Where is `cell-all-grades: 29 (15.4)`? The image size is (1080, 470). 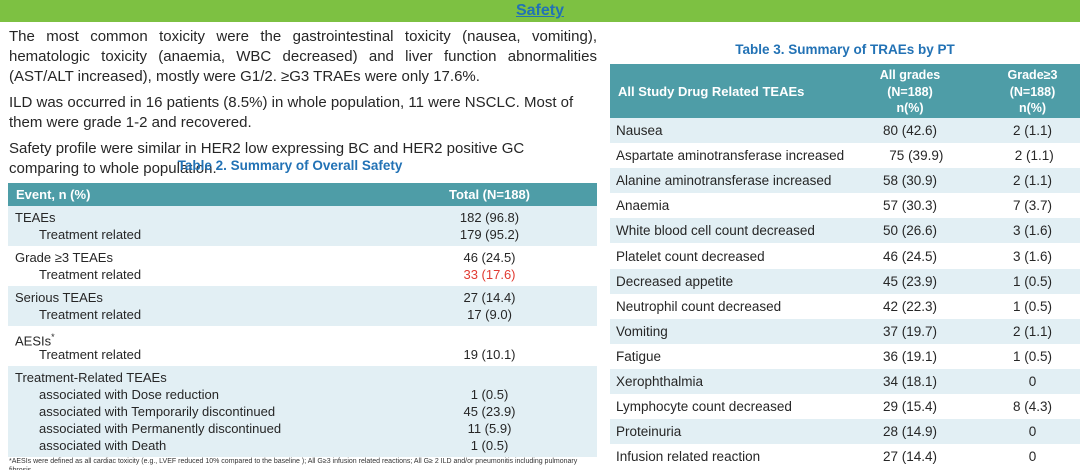
cell-all-grades: 29 (15.4) is located at coordinates (910, 407).